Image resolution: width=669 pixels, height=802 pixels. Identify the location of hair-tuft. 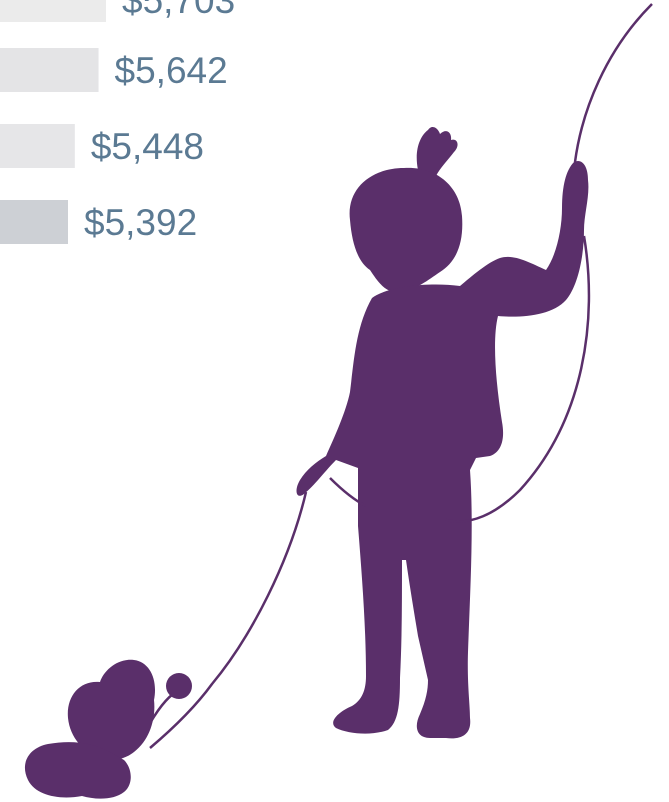
(437, 151).